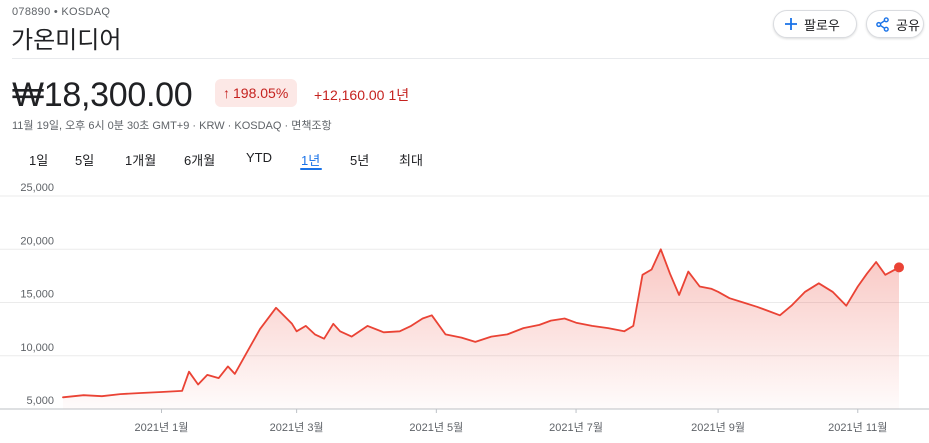 The width and height of the screenshot is (929, 443). What do you see at coordinates (576, 427) in the screenshot?
I see `x-tick-label: 2021년 7월` at bounding box center [576, 427].